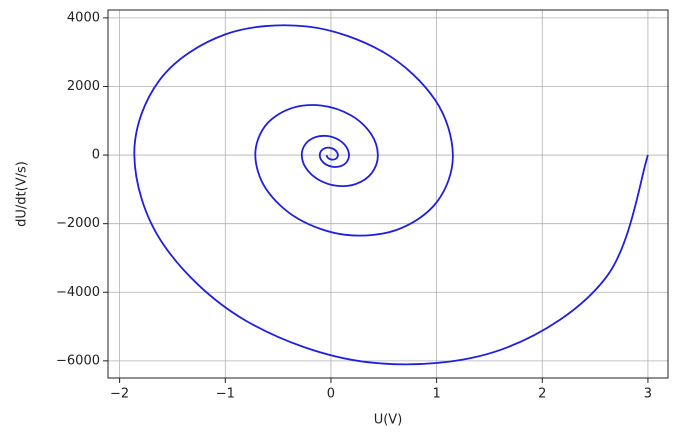  I want to click on y-tick-label: −6000, so click(78, 360).